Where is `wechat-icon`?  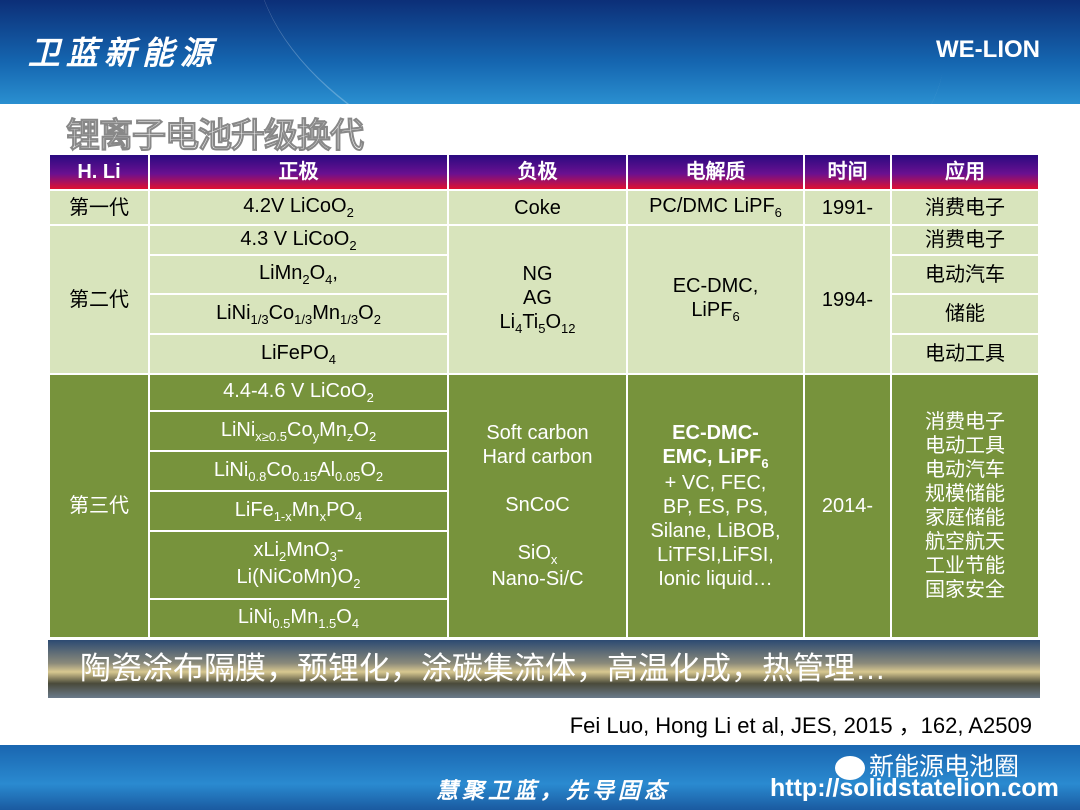 wechat-icon is located at coordinates (850, 768).